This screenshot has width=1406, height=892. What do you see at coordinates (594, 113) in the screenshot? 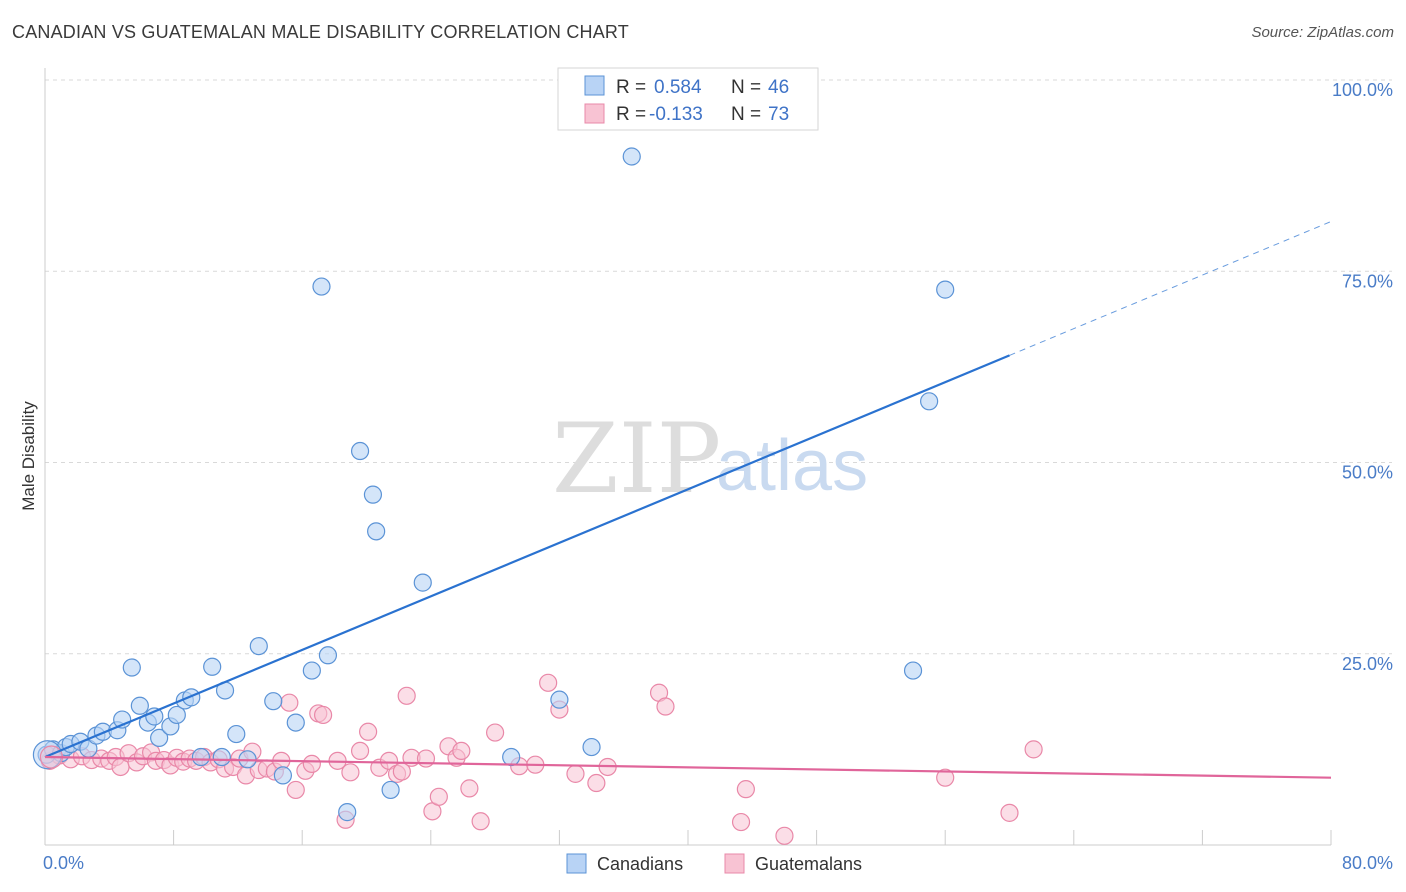
I see `legend-swatch-guatemalans` at bounding box center [594, 113].